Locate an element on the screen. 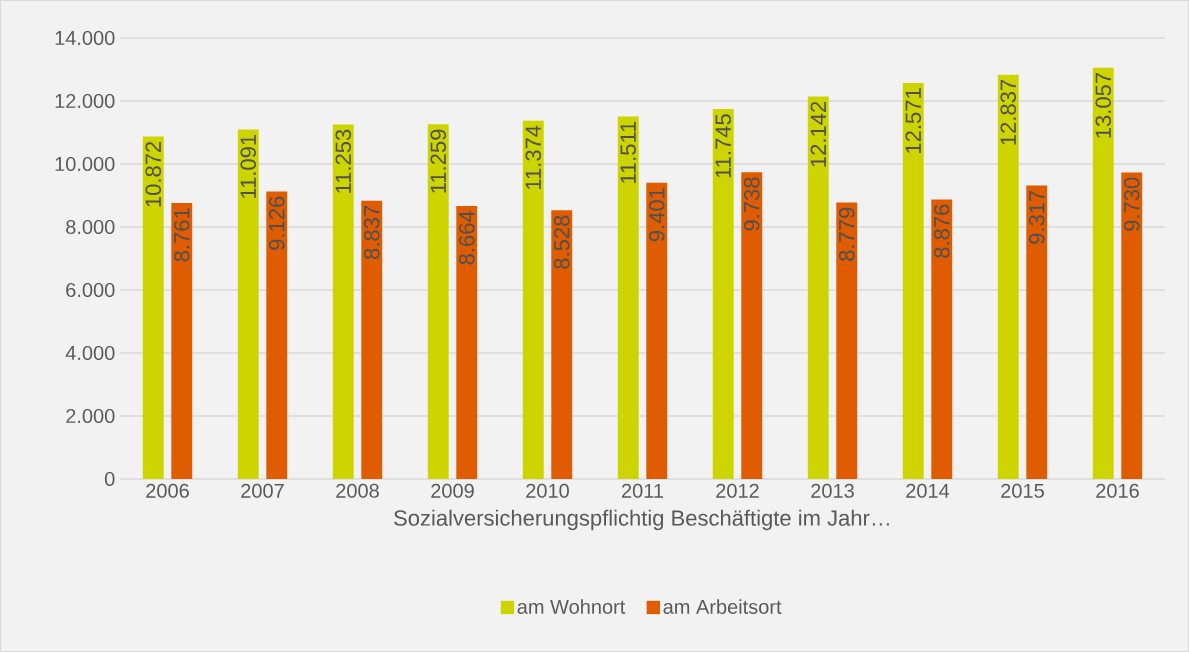 Image resolution: width=1189 pixels, height=652 pixels. data-label: 8.779 is located at coordinates (846, 234).